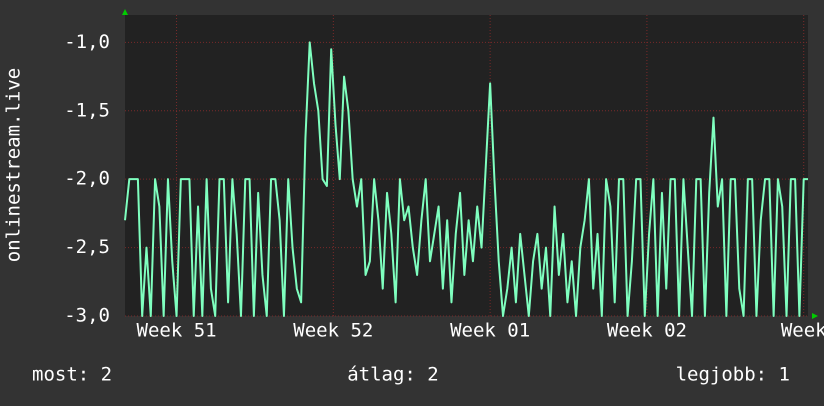 This screenshot has height=406, width=824. I want to click on y-tick-label: -3,0, so click(87, 316).